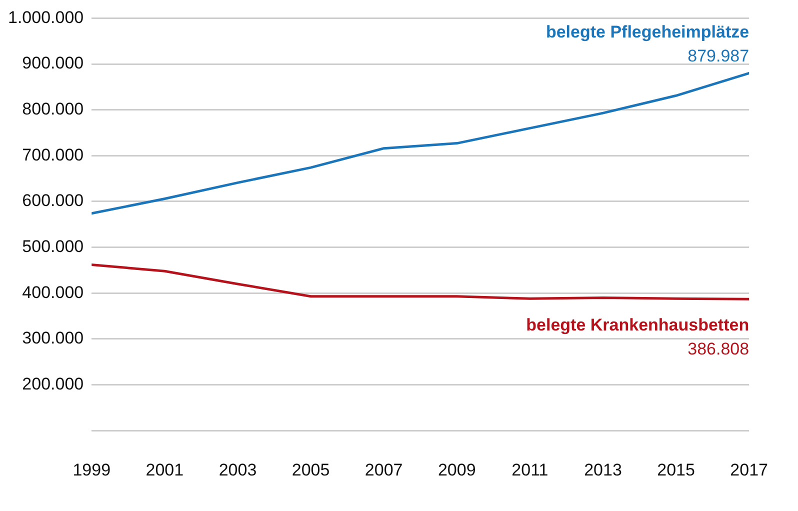 This screenshot has width=798, height=511. I want to click on x-tick-label: 2013, so click(603, 470).